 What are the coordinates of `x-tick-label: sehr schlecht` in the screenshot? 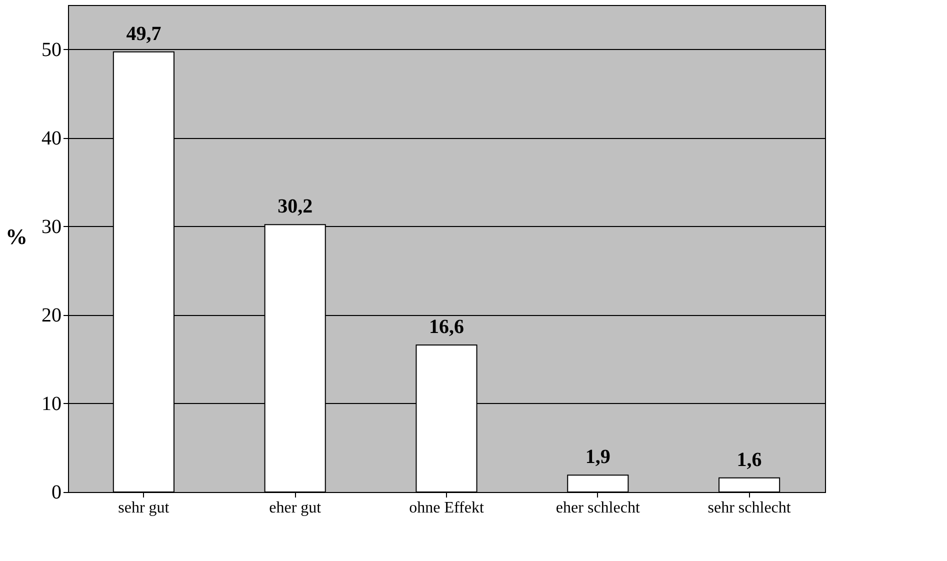 It's located at (750, 508).